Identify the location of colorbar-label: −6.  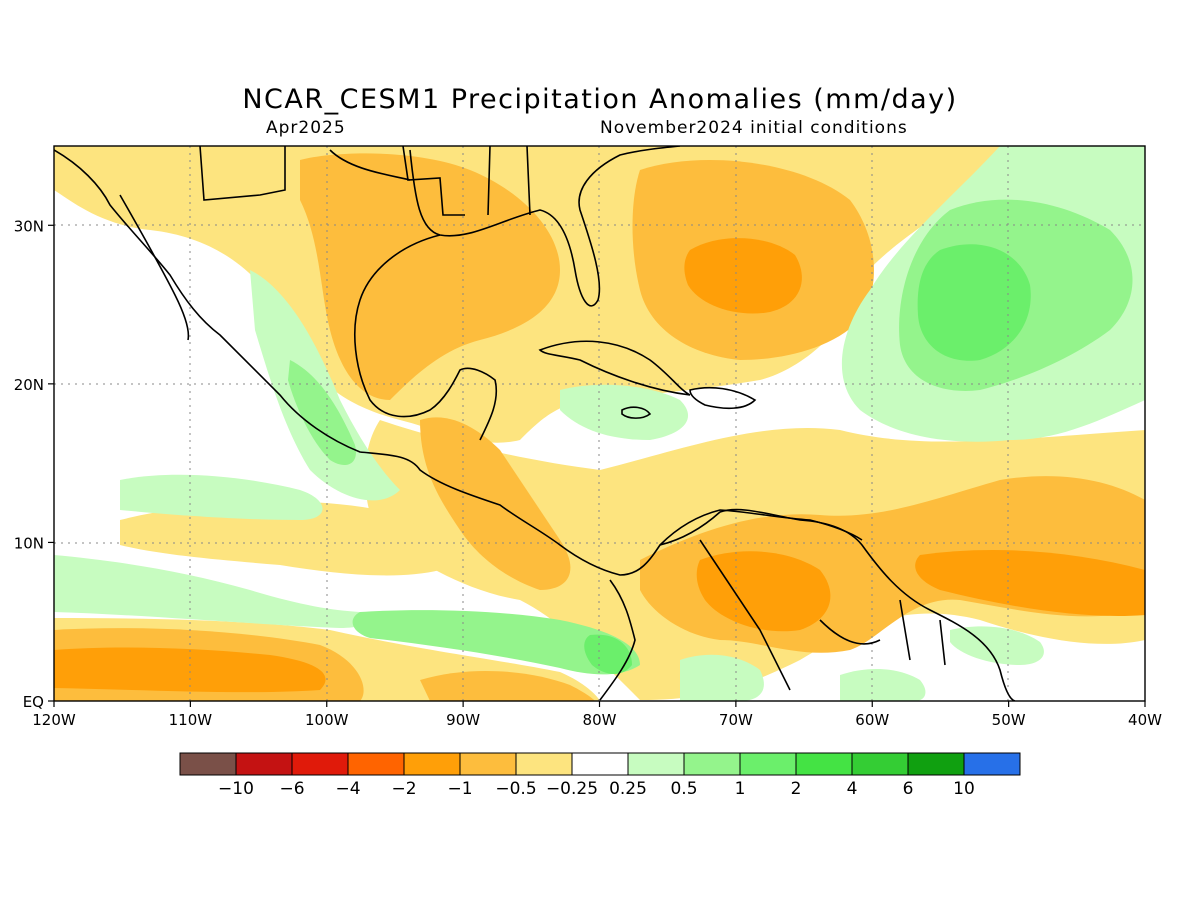
(291, 789).